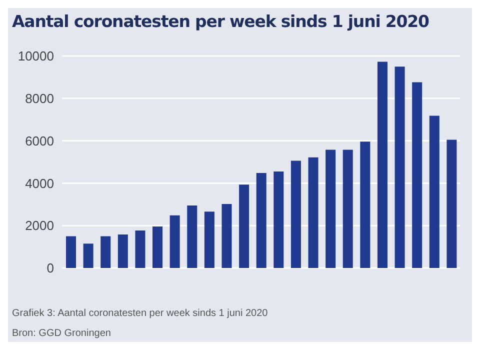 Image resolution: width=480 pixels, height=350 pixels. I want to click on y-tick-label: 8000, so click(39, 98).